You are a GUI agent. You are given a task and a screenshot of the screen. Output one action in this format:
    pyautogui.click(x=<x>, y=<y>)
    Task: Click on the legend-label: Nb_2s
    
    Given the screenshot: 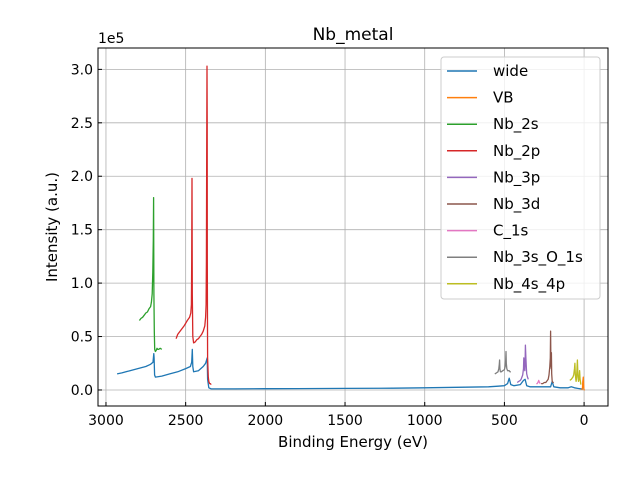 What is the action you would take?
    pyautogui.click(x=516, y=124)
    